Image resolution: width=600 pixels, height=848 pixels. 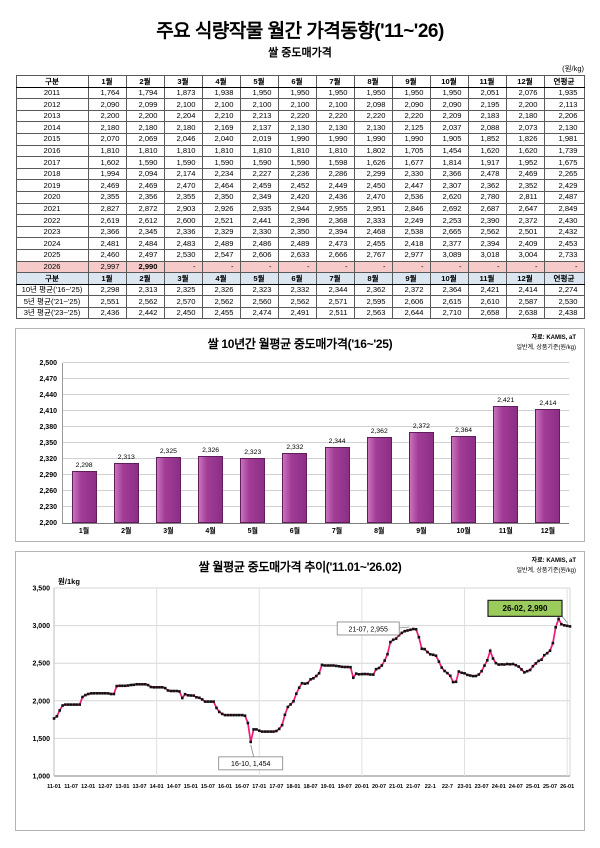 What do you see at coordinates (52, 104) in the screenshot?
I see `table-cell: 2012` at bounding box center [52, 104].